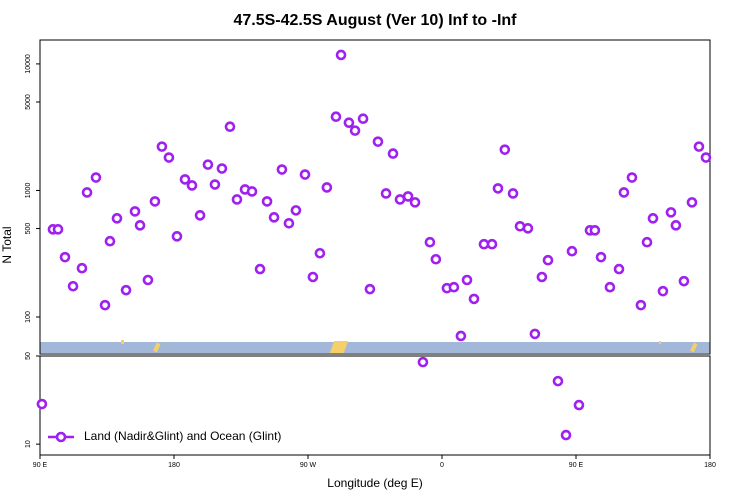  Describe the element at coordinates (182, 436) in the screenshot. I see `legend-label: Land (Nadir&Glint) and Ocean (Glint)` at that location.